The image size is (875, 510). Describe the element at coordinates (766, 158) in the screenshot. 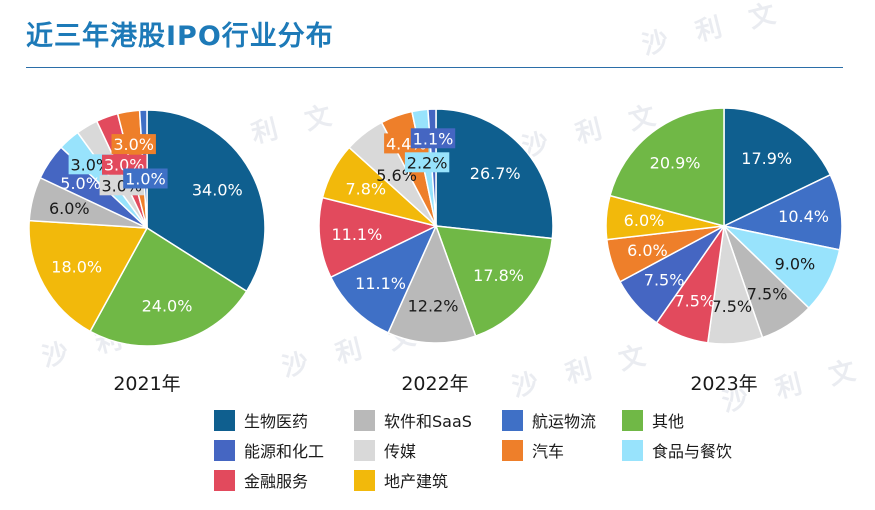

I see `pie-data-label: 17.9%` at that location.